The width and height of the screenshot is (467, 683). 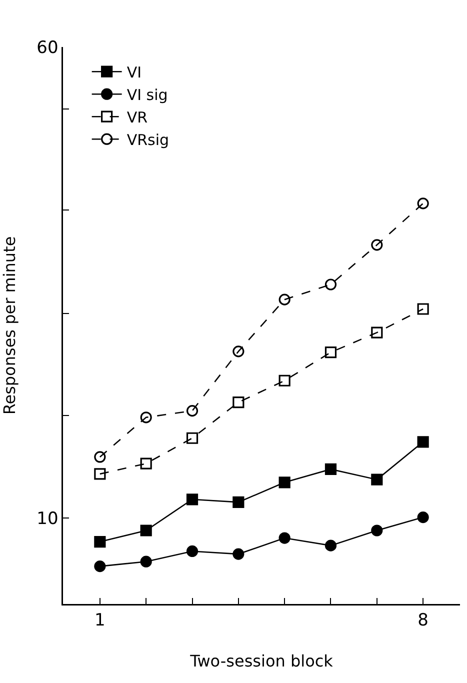 What do you see at coordinates (100, 620) in the screenshot?
I see `x-tick-label: 1` at bounding box center [100, 620].